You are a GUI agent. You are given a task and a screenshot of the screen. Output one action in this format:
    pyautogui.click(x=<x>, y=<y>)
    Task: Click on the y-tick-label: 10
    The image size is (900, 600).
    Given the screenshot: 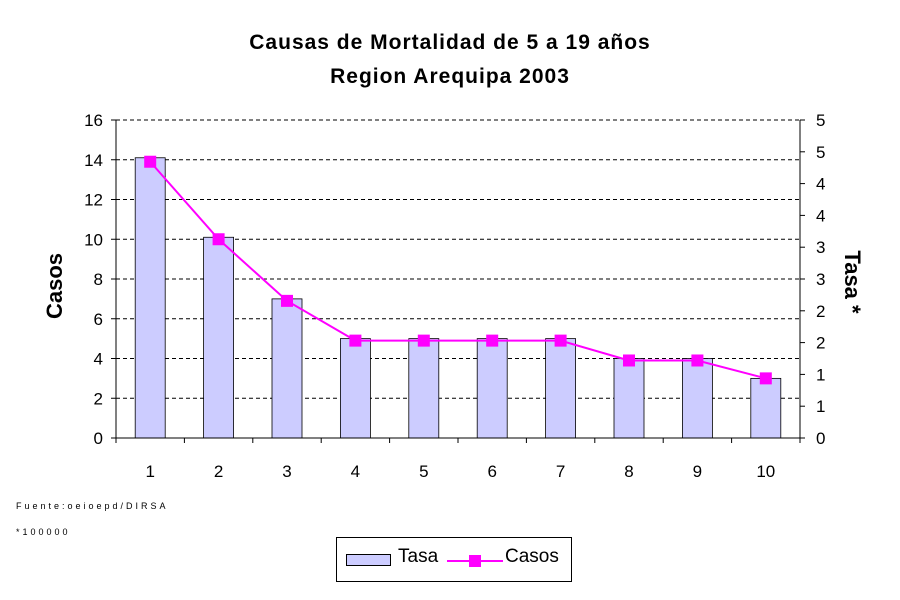 What is the action you would take?
    pyautogui.click(x=93, y=239)
    